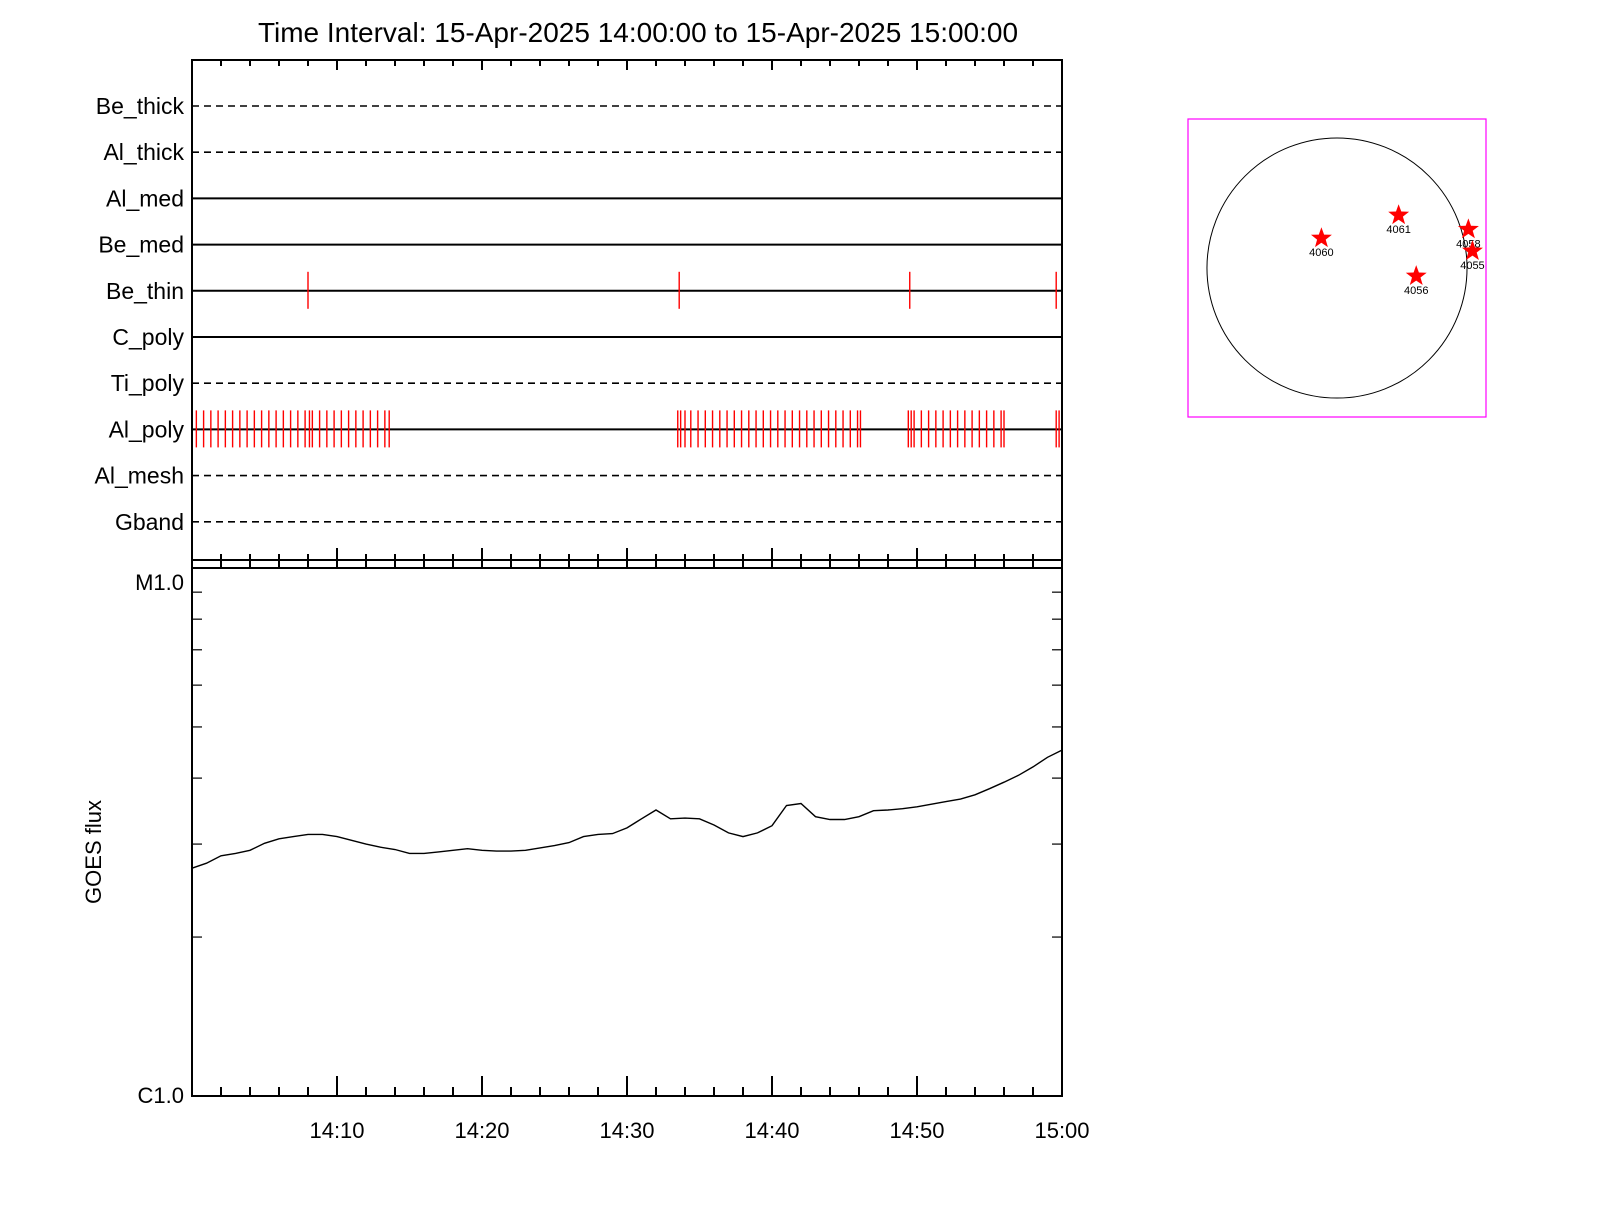 Image resolution: width=1600 pixels, height=1205 pixels. What do you see at coordinates (916, 1130) in the screenshot?
I see `x-tick-label: 14:50` at bounding box center [916, 1130].